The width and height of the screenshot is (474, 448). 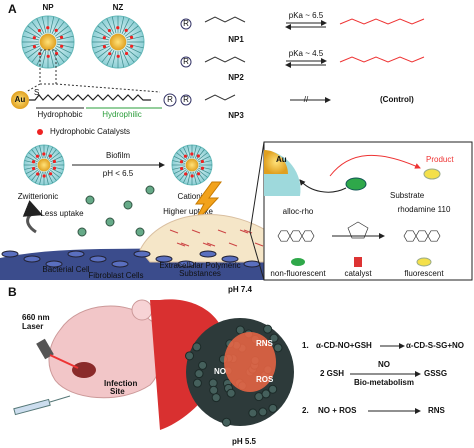 What do you see at coordinates (435, 345) in the screenshot?
I see `eq-right: α-CD-S-SG+NO` at bounding box center [435, 345].